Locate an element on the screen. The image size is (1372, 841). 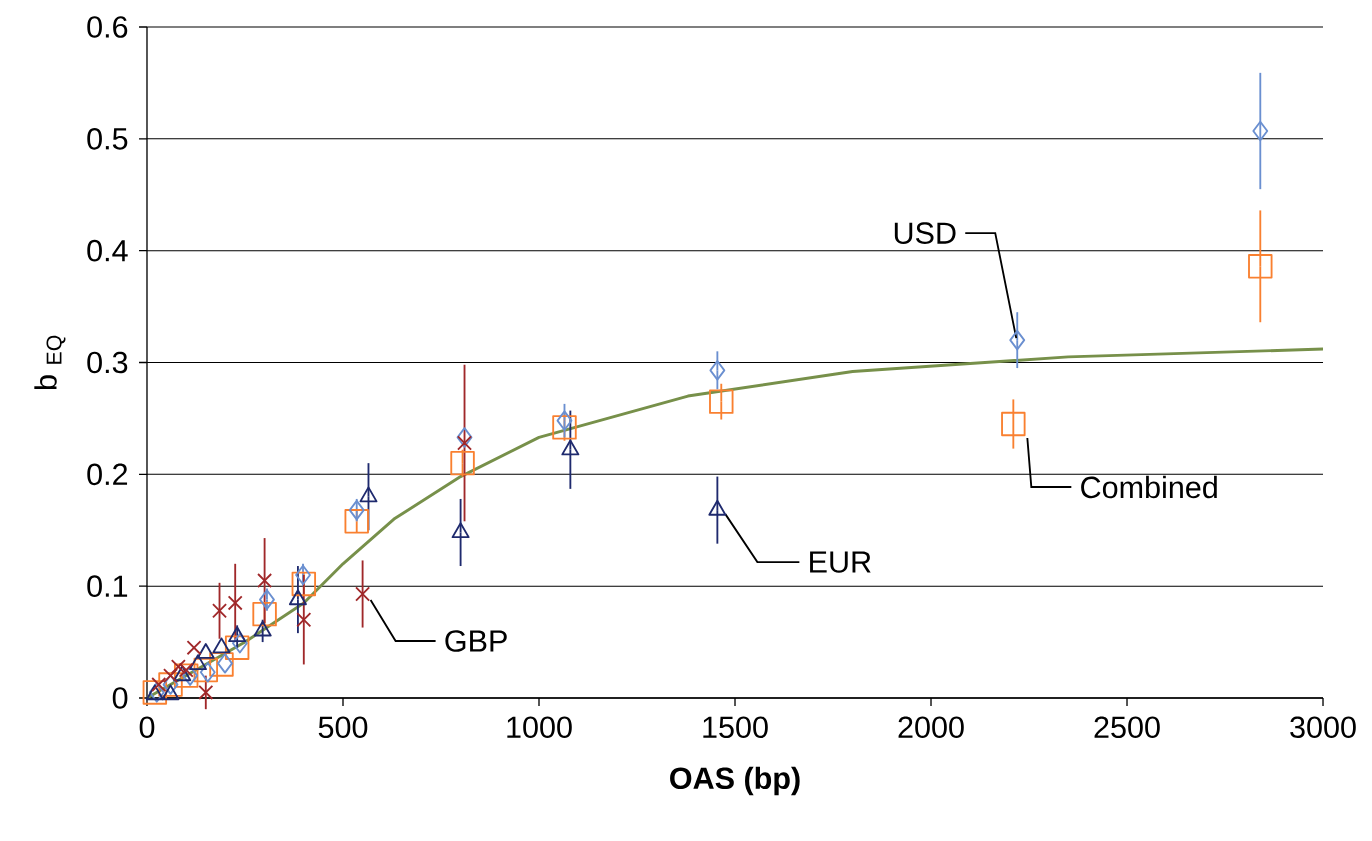
x-tick-label: 1000 is located at coordinates (539, 727).